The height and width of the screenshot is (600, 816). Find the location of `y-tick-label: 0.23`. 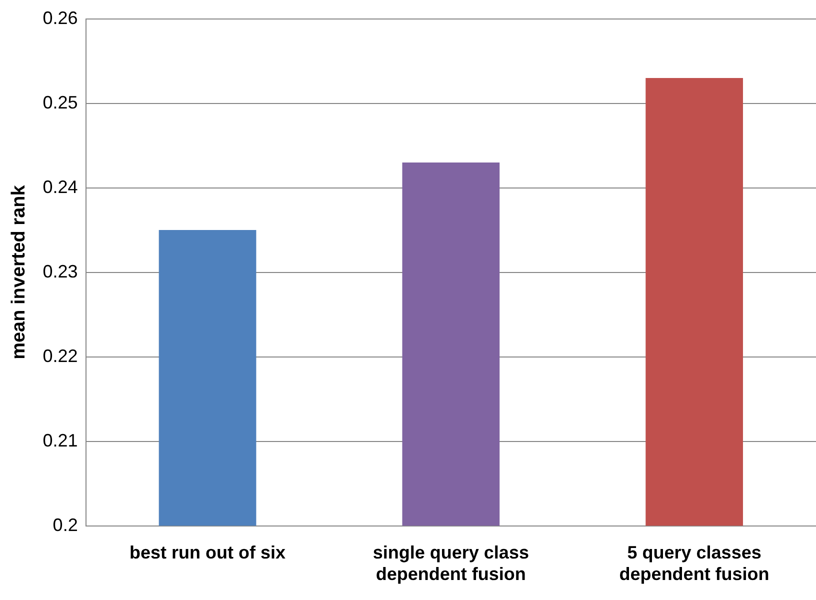

y-tick-label: 0.23 is located at coordinates (60, 271).